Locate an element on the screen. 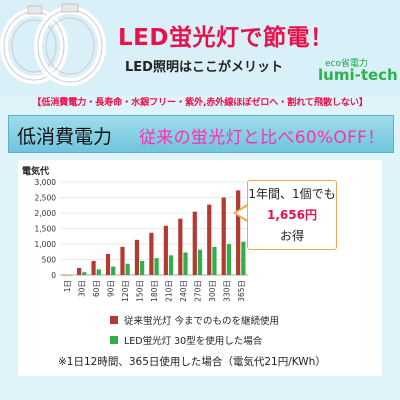 The height and width of the screenshot is (400, 400). chart-title: 電気代 is located at coordinates (35, 171).